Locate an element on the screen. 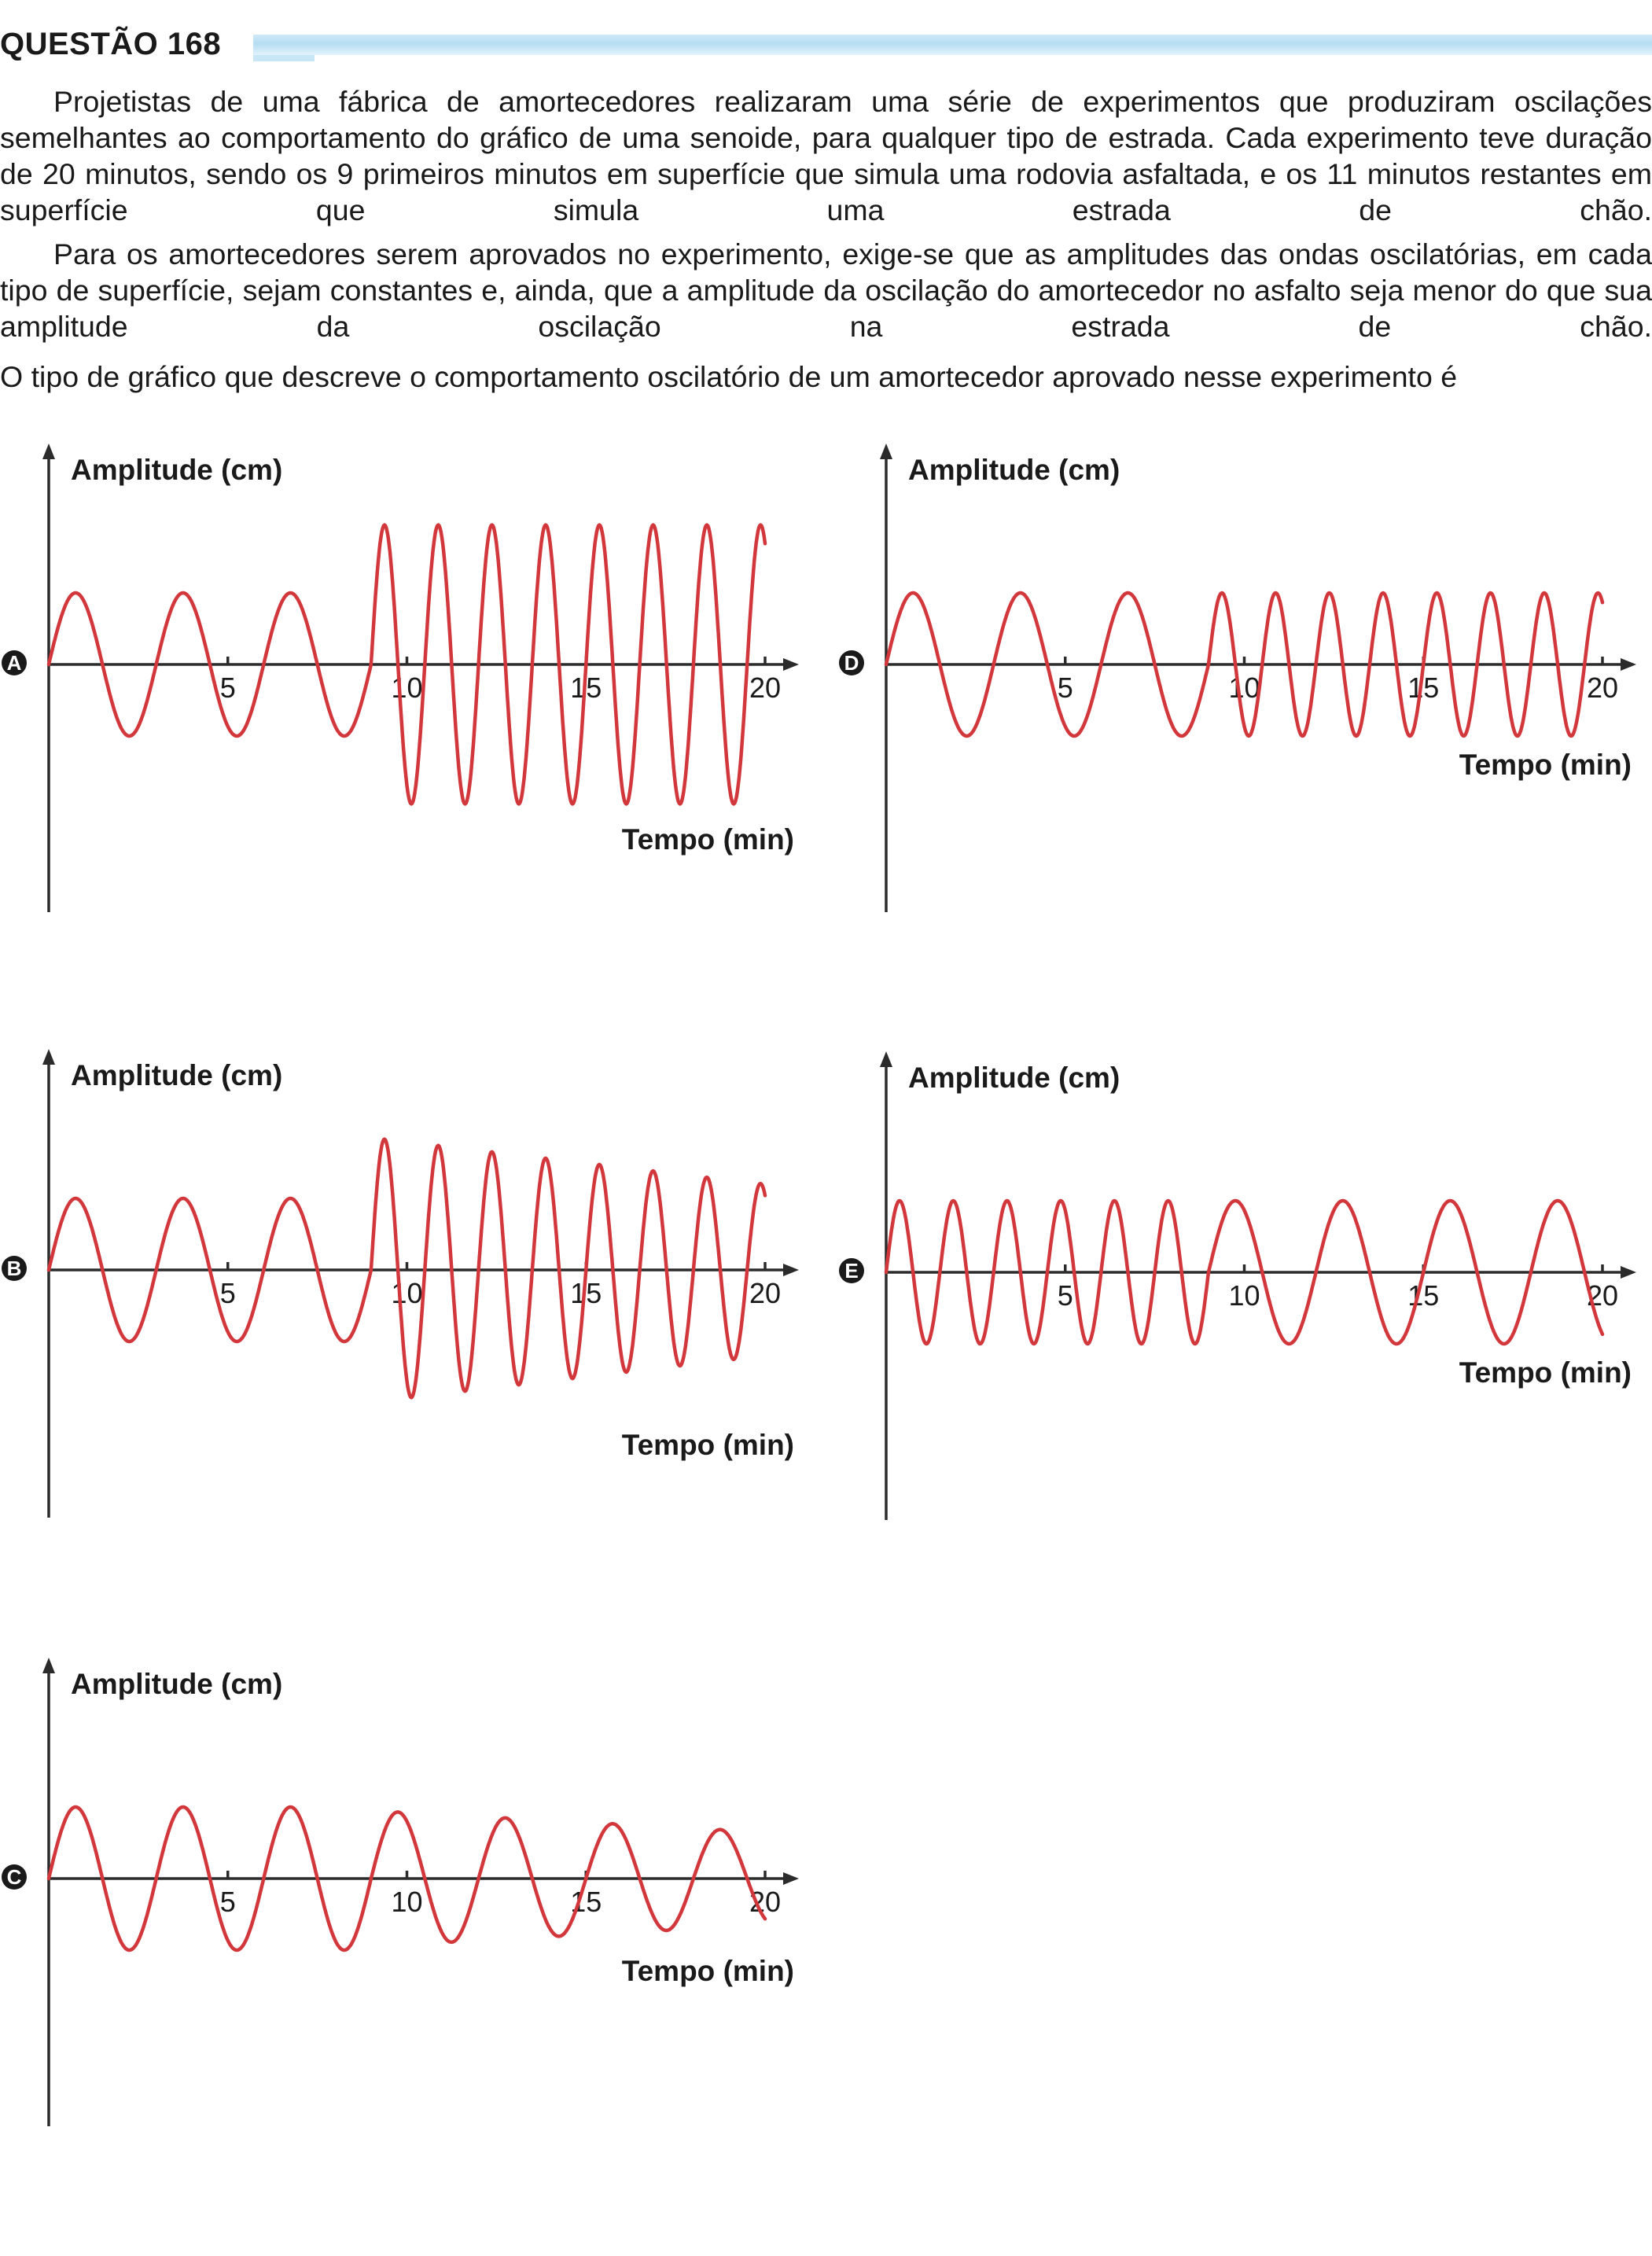 This screenshot has width=1652, height=2256. question-header: QUESTÃO 168 is located at coordinates (826, 44).